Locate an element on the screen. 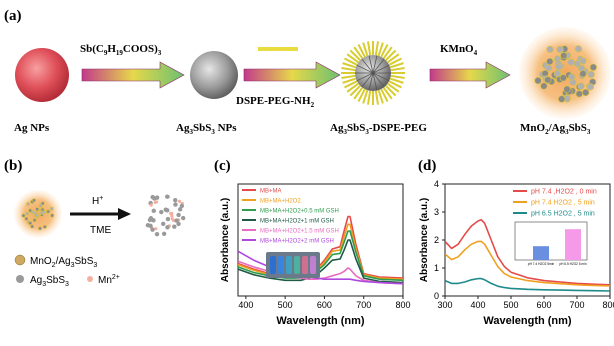 This screenshot has width=614, height=346. pegylated-particle is located at coordinates (373, 73).